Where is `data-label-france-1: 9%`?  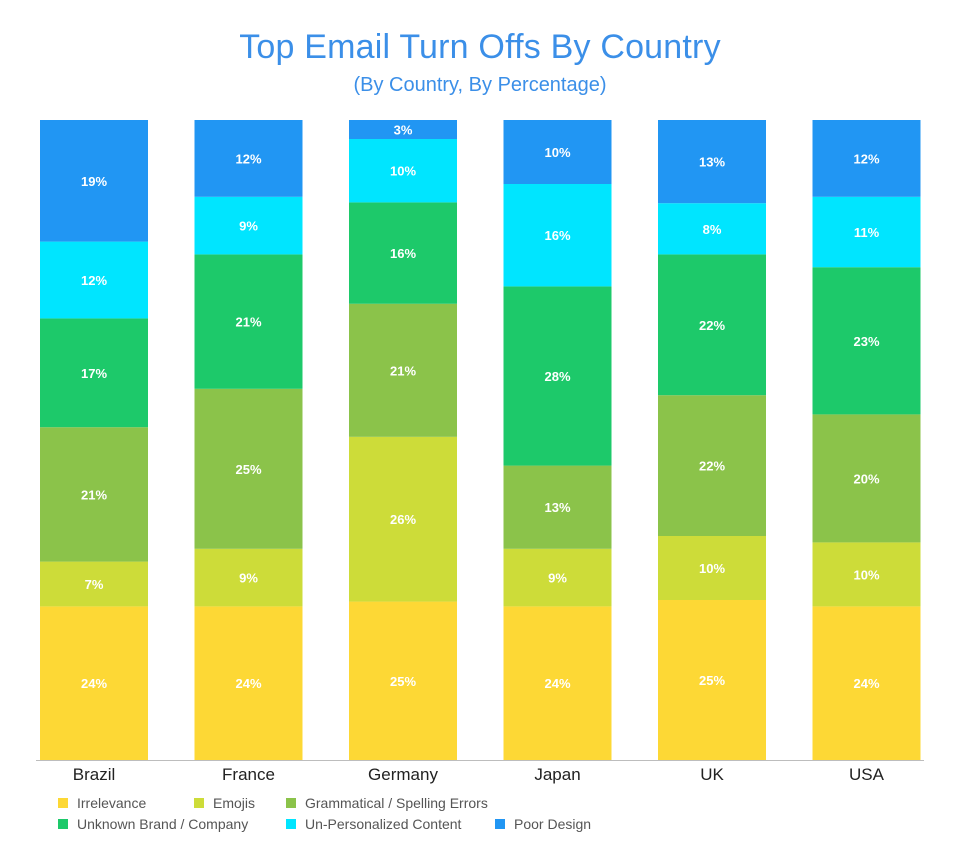 data-label-france-1: 9% is located at coordinates (248, 578).